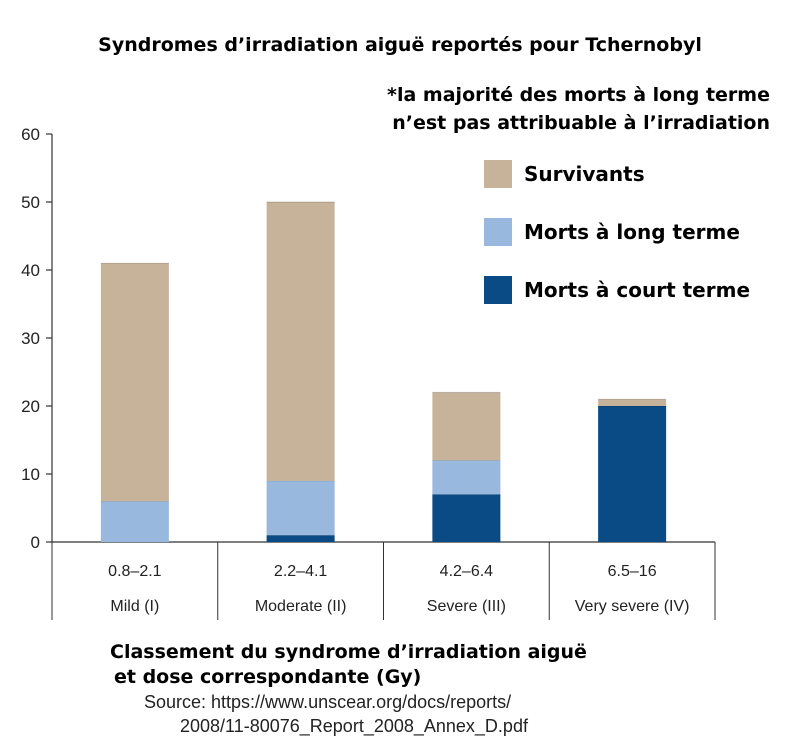 This screenshot has width=800, height=747. Describe the element at coordinates (35, 542) in the screenshot. I see `y-tick-label: 0` at that location.